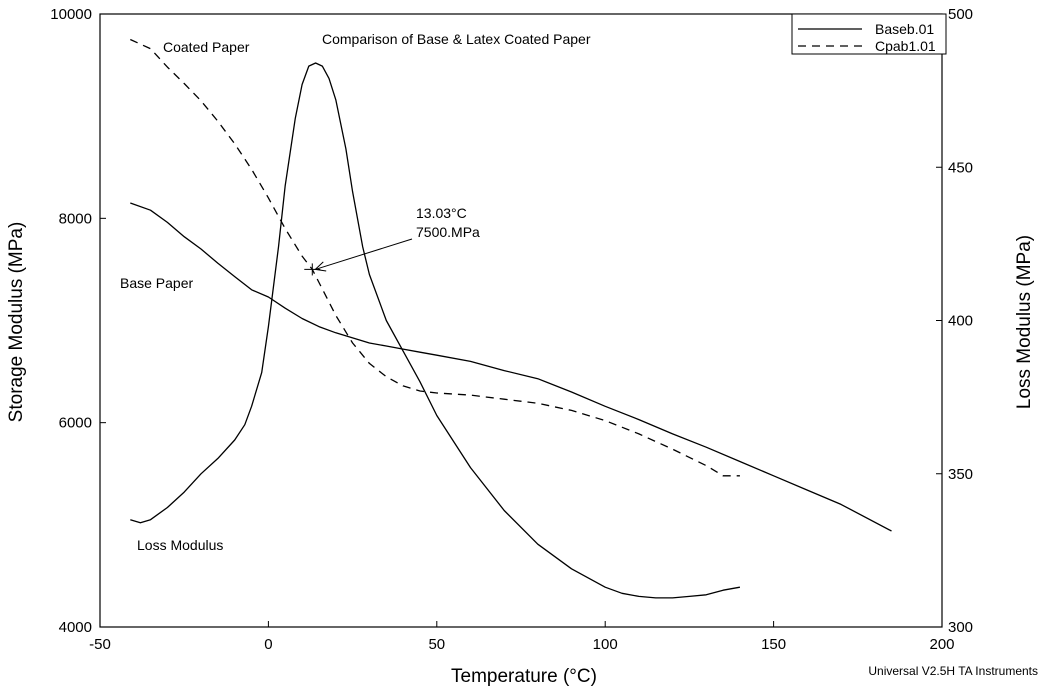 This screenshot has height=691, width=1046. What do you see at coordinates (1024, 322) in the screenshot?
I see `y-axis-title-right: Loss Modulus (MPa)` at bounding box center [1024, 322].